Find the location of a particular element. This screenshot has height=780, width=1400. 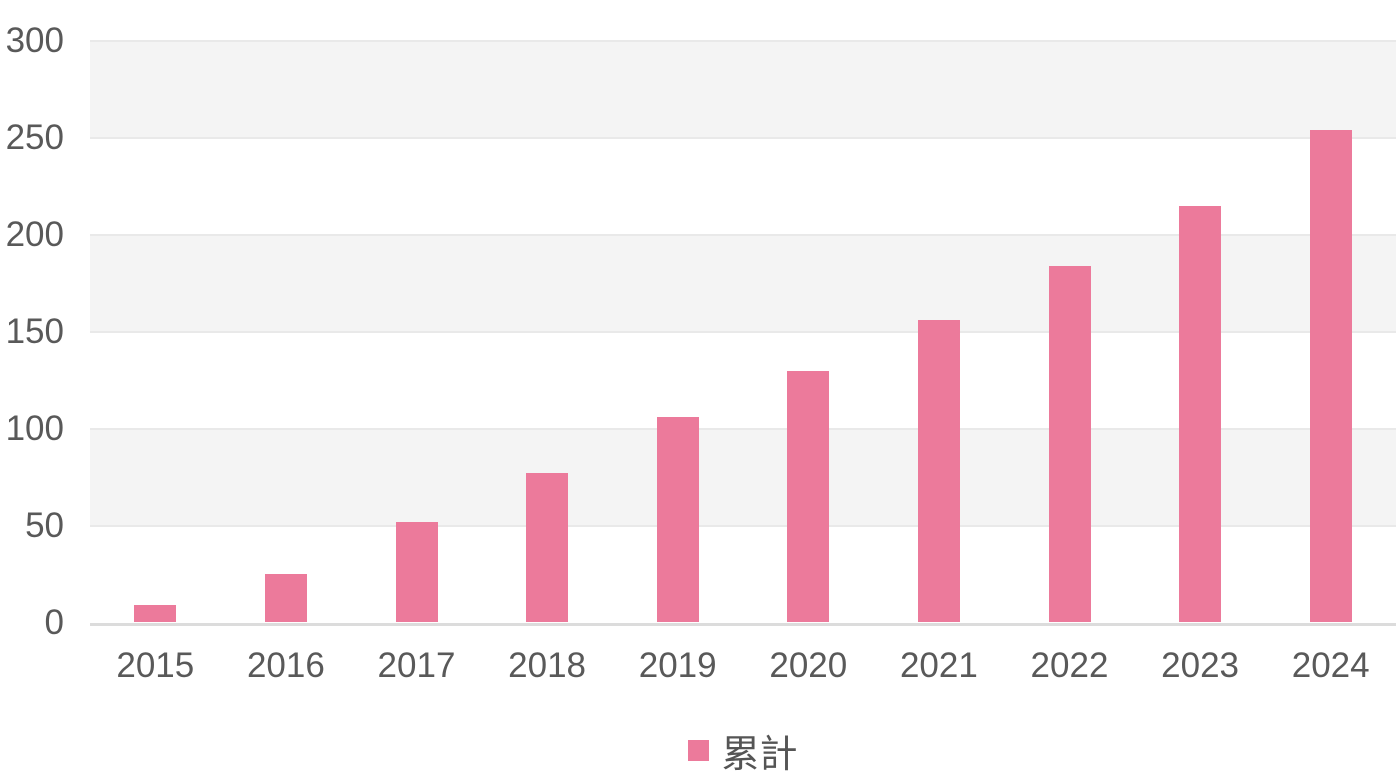

y-tick-label-50: 50 is located at coordinates (44, 525).